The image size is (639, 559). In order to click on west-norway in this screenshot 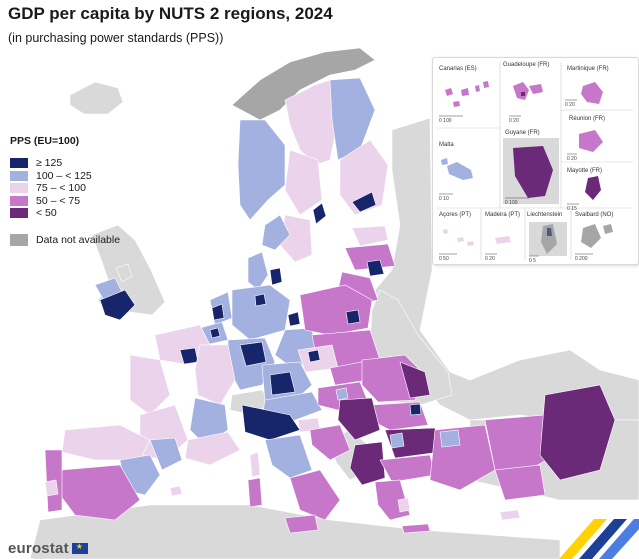, I will do `click(261, 170)`.